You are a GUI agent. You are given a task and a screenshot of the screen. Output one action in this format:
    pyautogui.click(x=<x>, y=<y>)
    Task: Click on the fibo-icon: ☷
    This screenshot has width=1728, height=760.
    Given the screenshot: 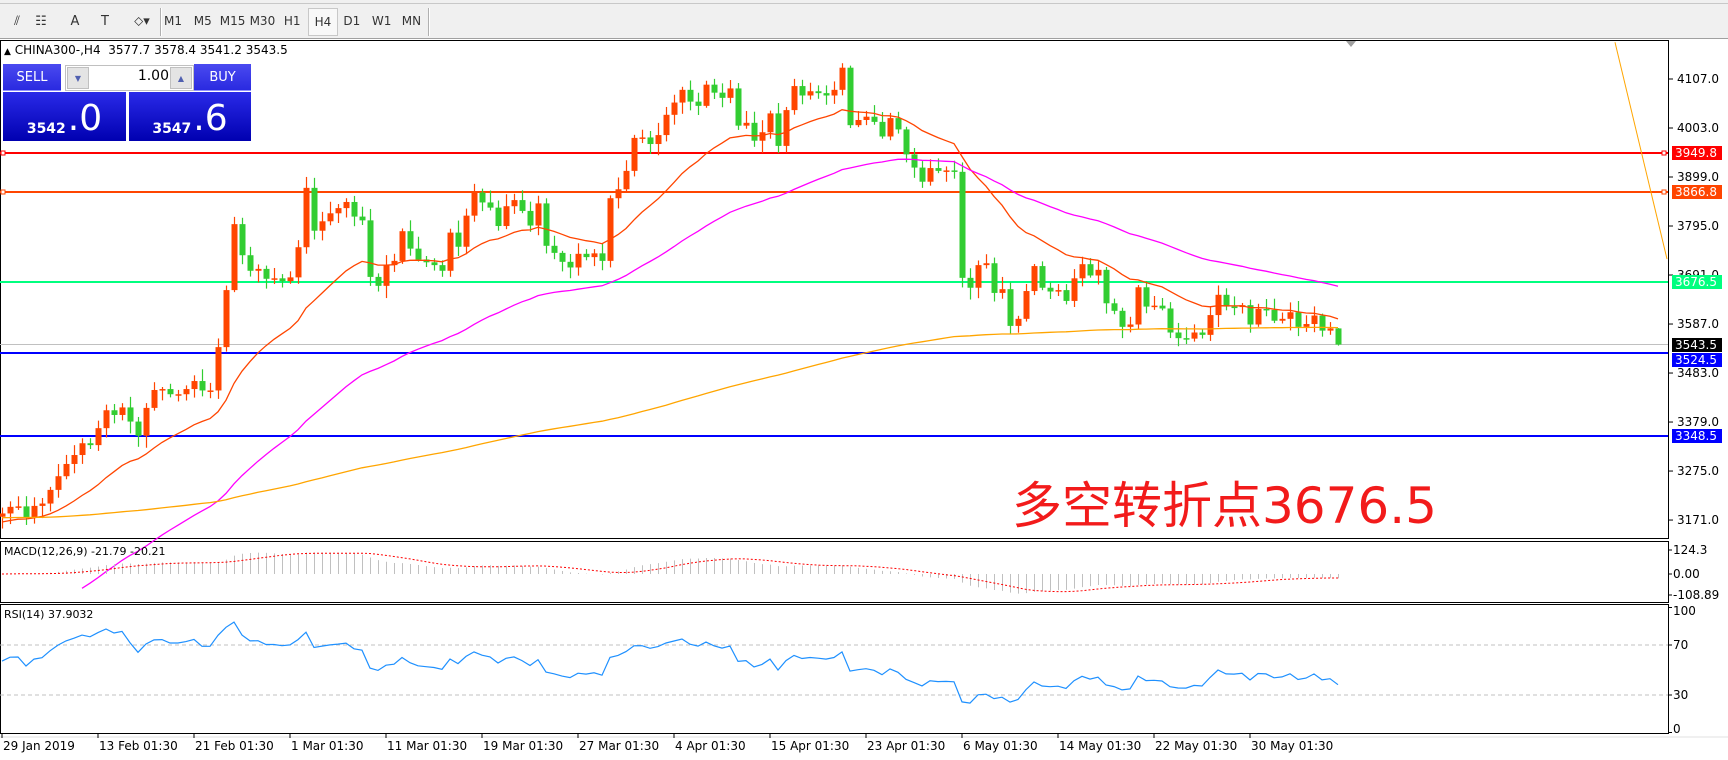 What is the action you would take?
    pyautogui.click(x=41, y=21)
    